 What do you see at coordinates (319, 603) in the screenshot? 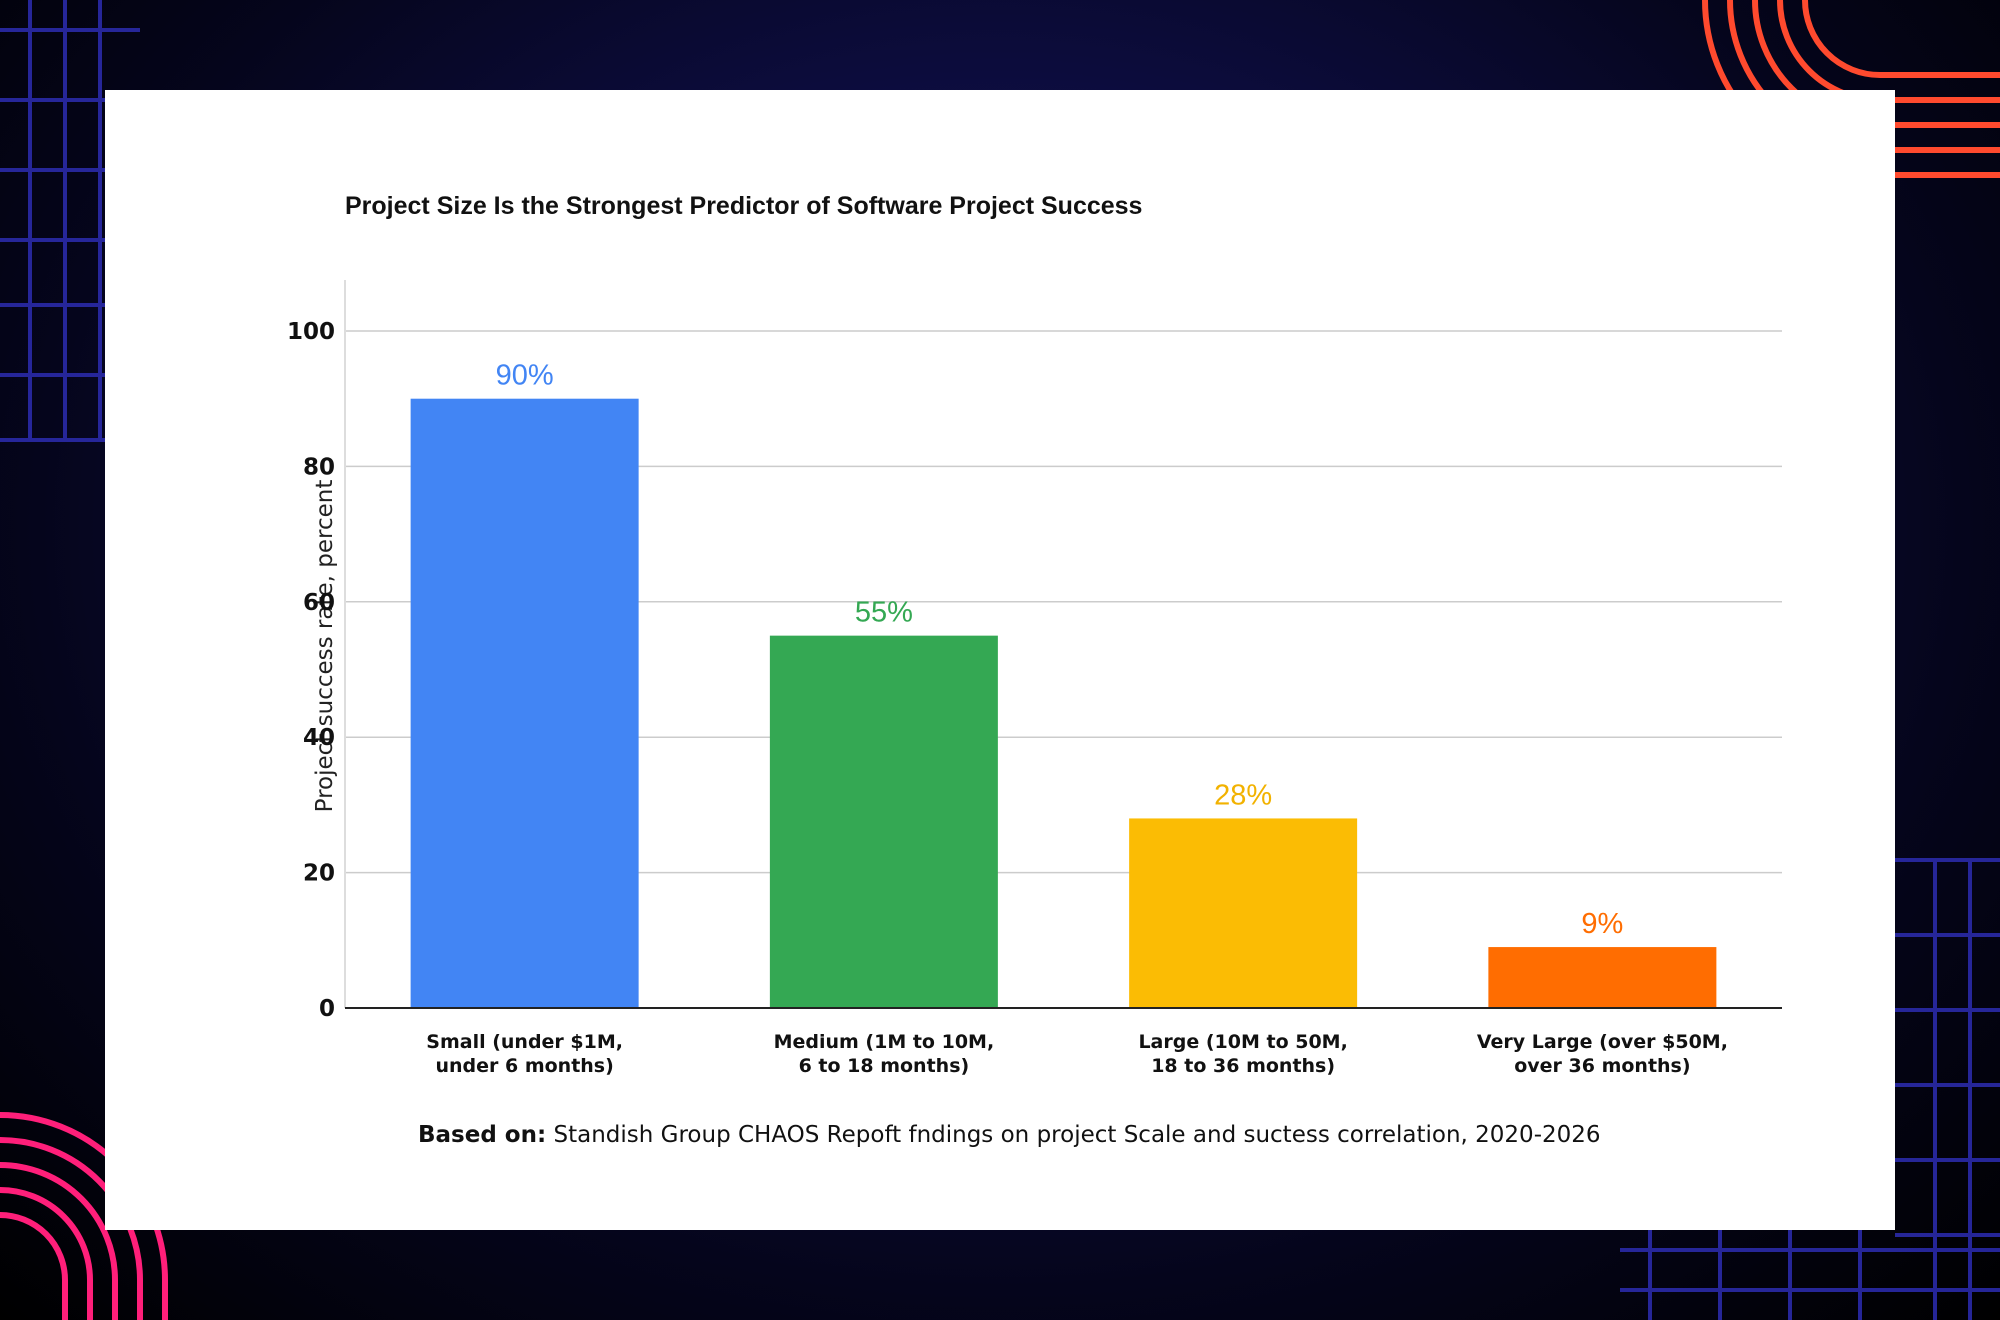
I see `y-tick-label-60: 60` at bounding box center [319, 603].